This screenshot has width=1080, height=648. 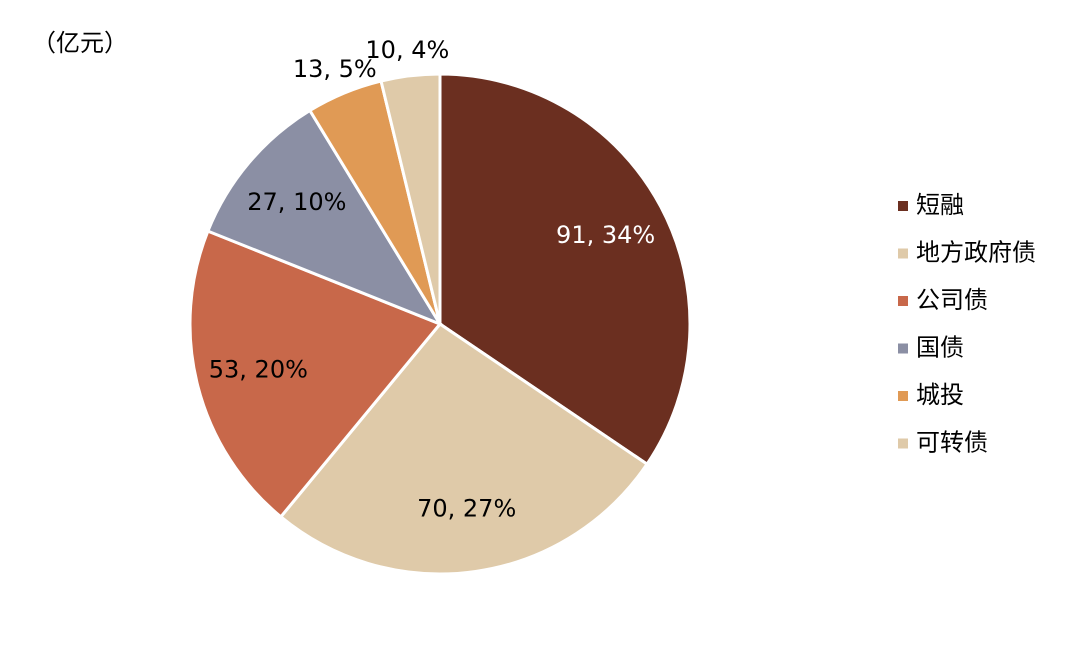 I want to click on data-label: 13, 5%, so click(x=335, y=69).